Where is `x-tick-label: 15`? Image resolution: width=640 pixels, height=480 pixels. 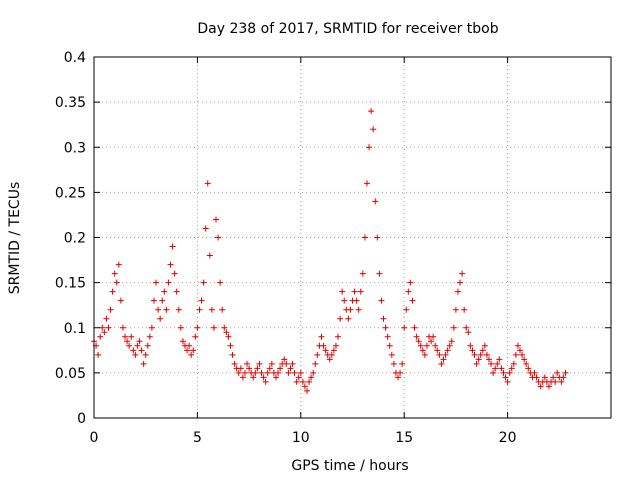 x-tick-label: 15 is located at coordinates (404, 438).